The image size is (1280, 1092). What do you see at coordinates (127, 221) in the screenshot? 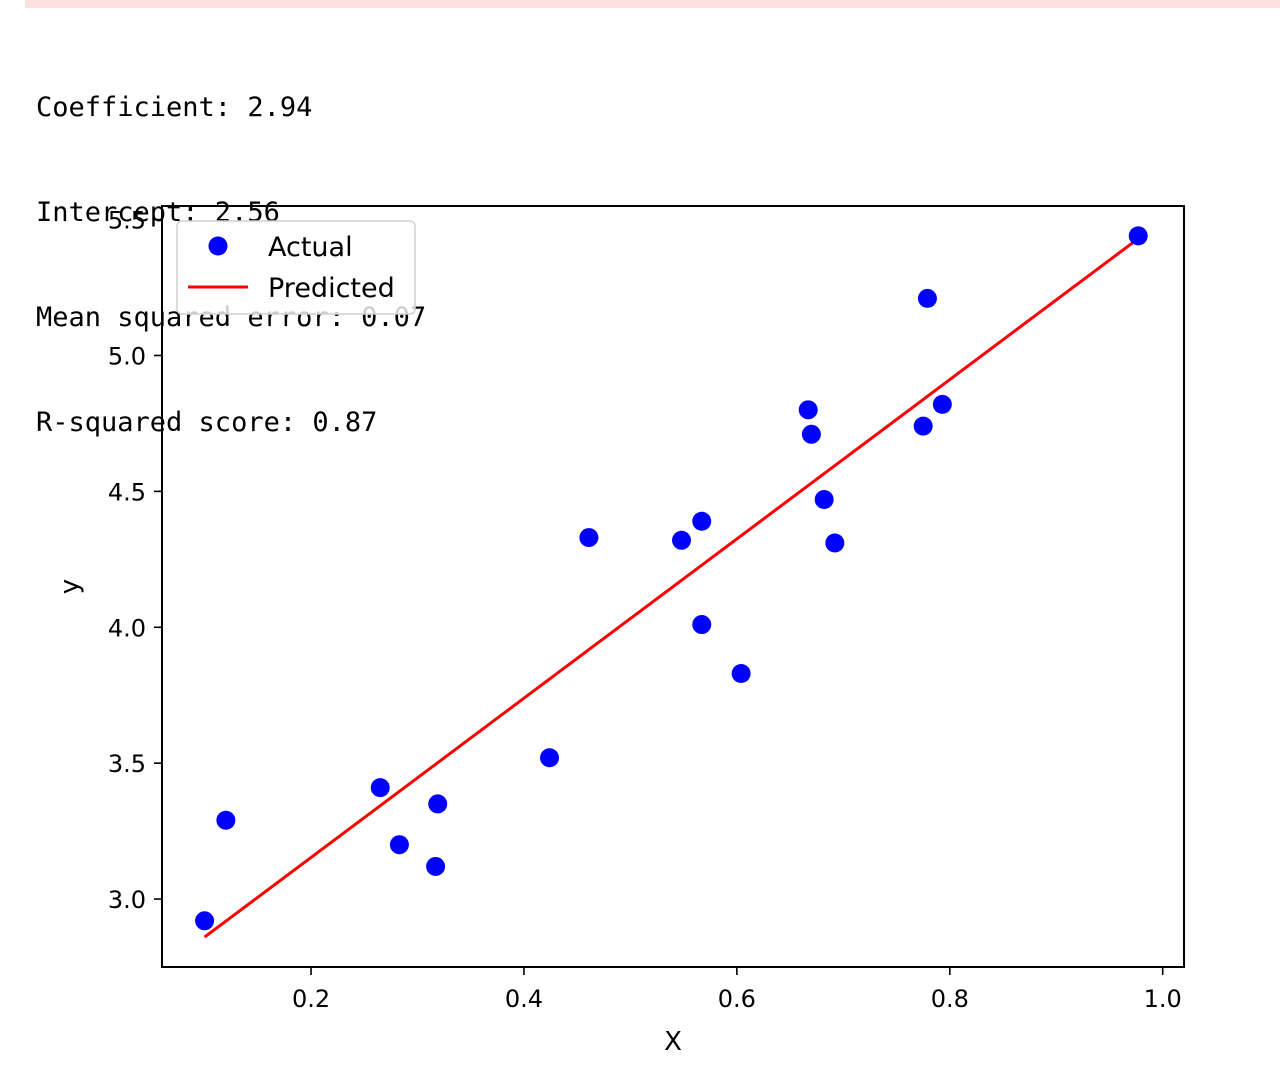
I see `y-tick-label: 5.5` at bounding box center [127, 221].